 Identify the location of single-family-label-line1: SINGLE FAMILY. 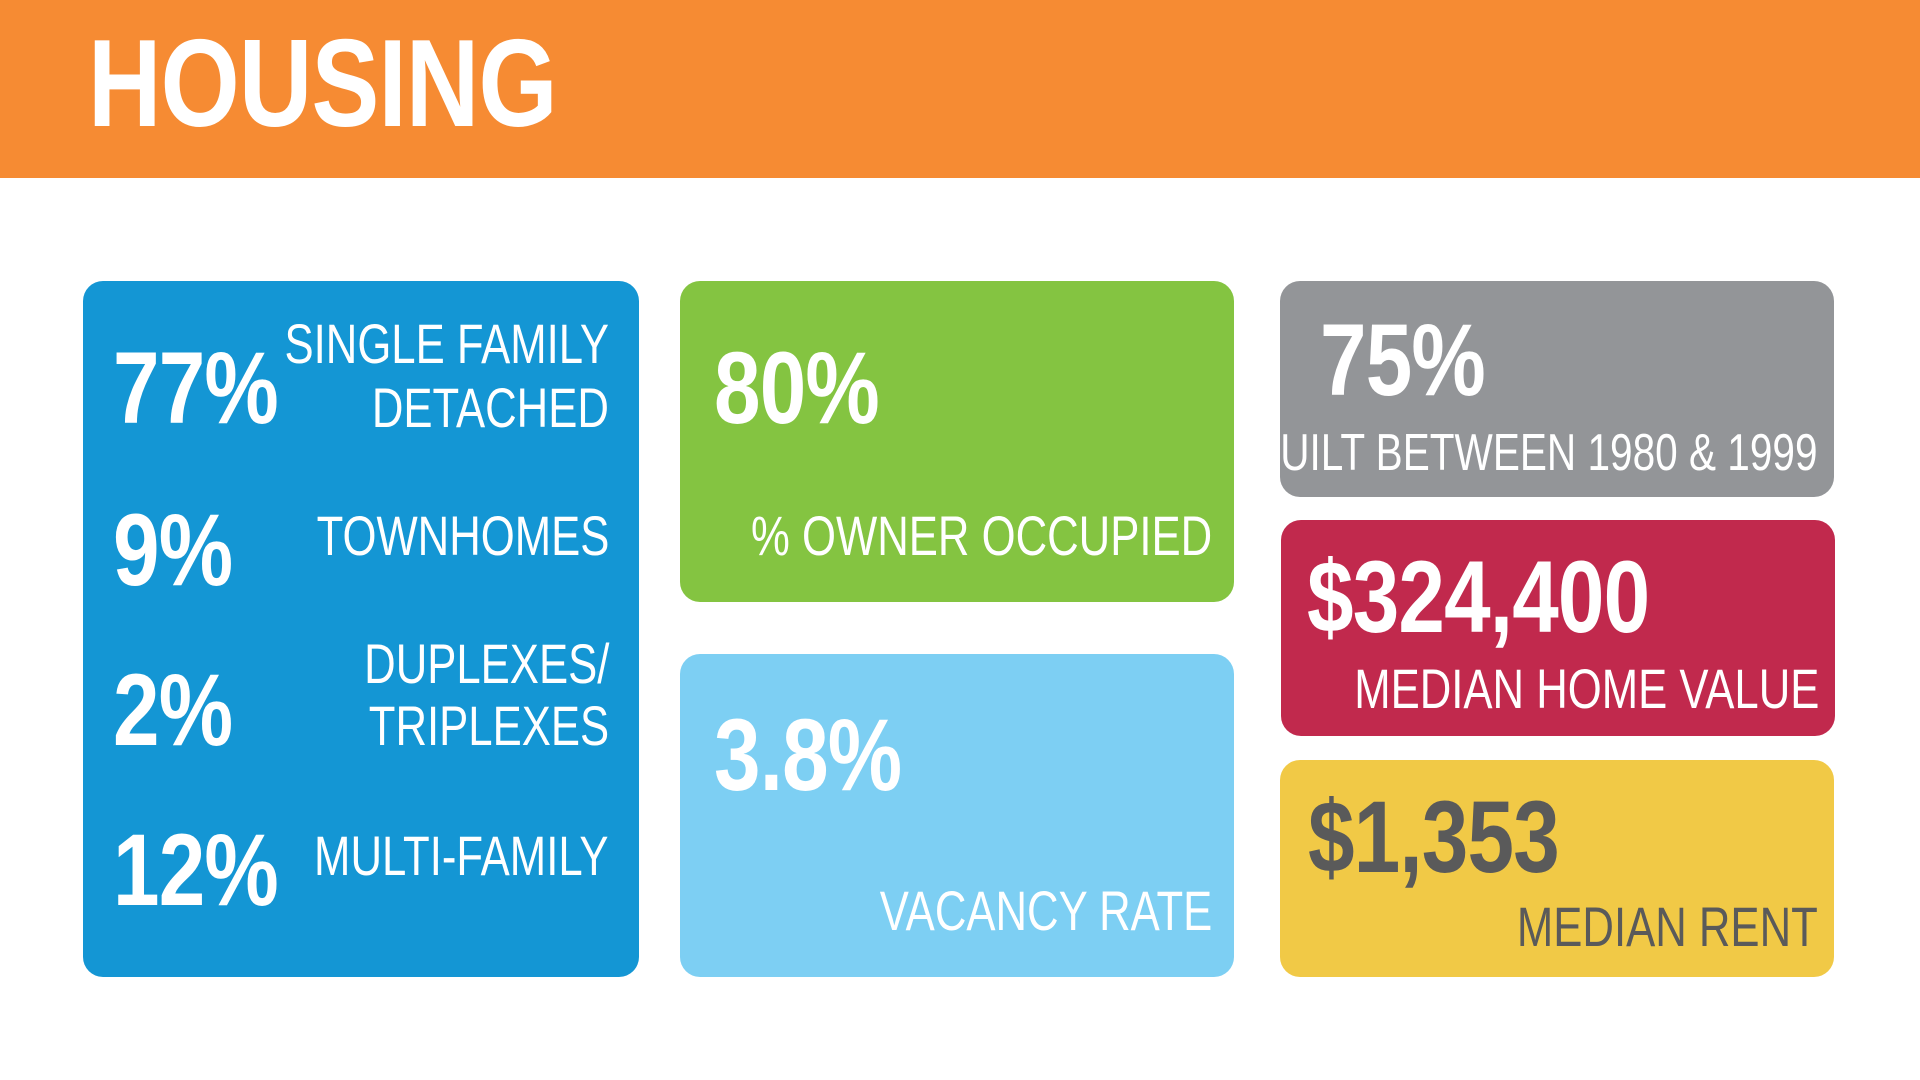
(446, 343).